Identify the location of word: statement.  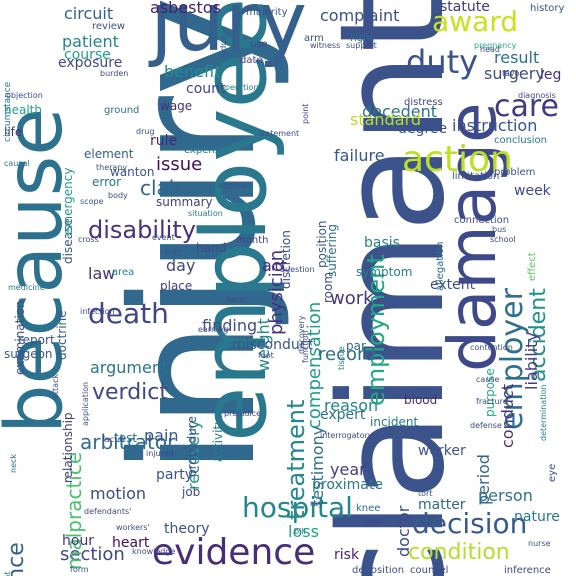
(279, 133).